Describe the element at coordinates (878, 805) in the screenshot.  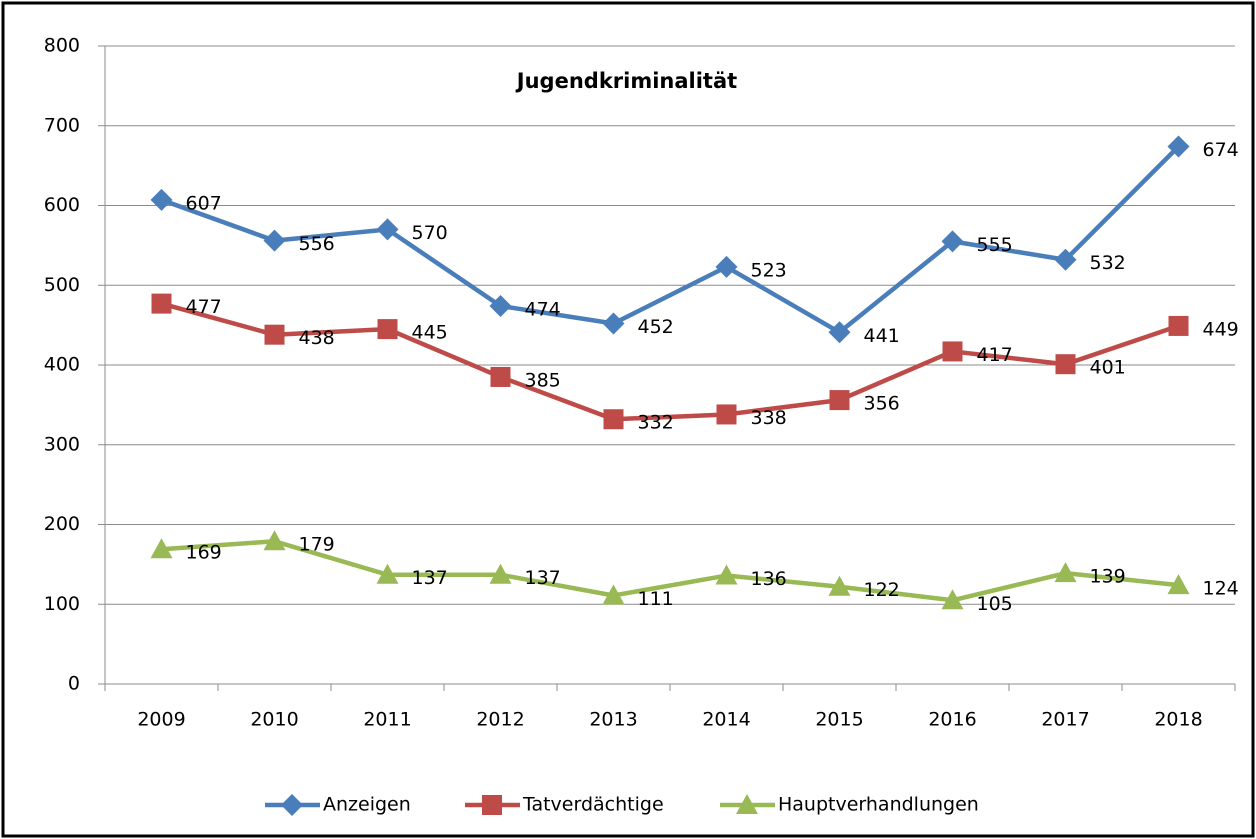
I see `legend-label: Hauptverhandlungen` at that location.